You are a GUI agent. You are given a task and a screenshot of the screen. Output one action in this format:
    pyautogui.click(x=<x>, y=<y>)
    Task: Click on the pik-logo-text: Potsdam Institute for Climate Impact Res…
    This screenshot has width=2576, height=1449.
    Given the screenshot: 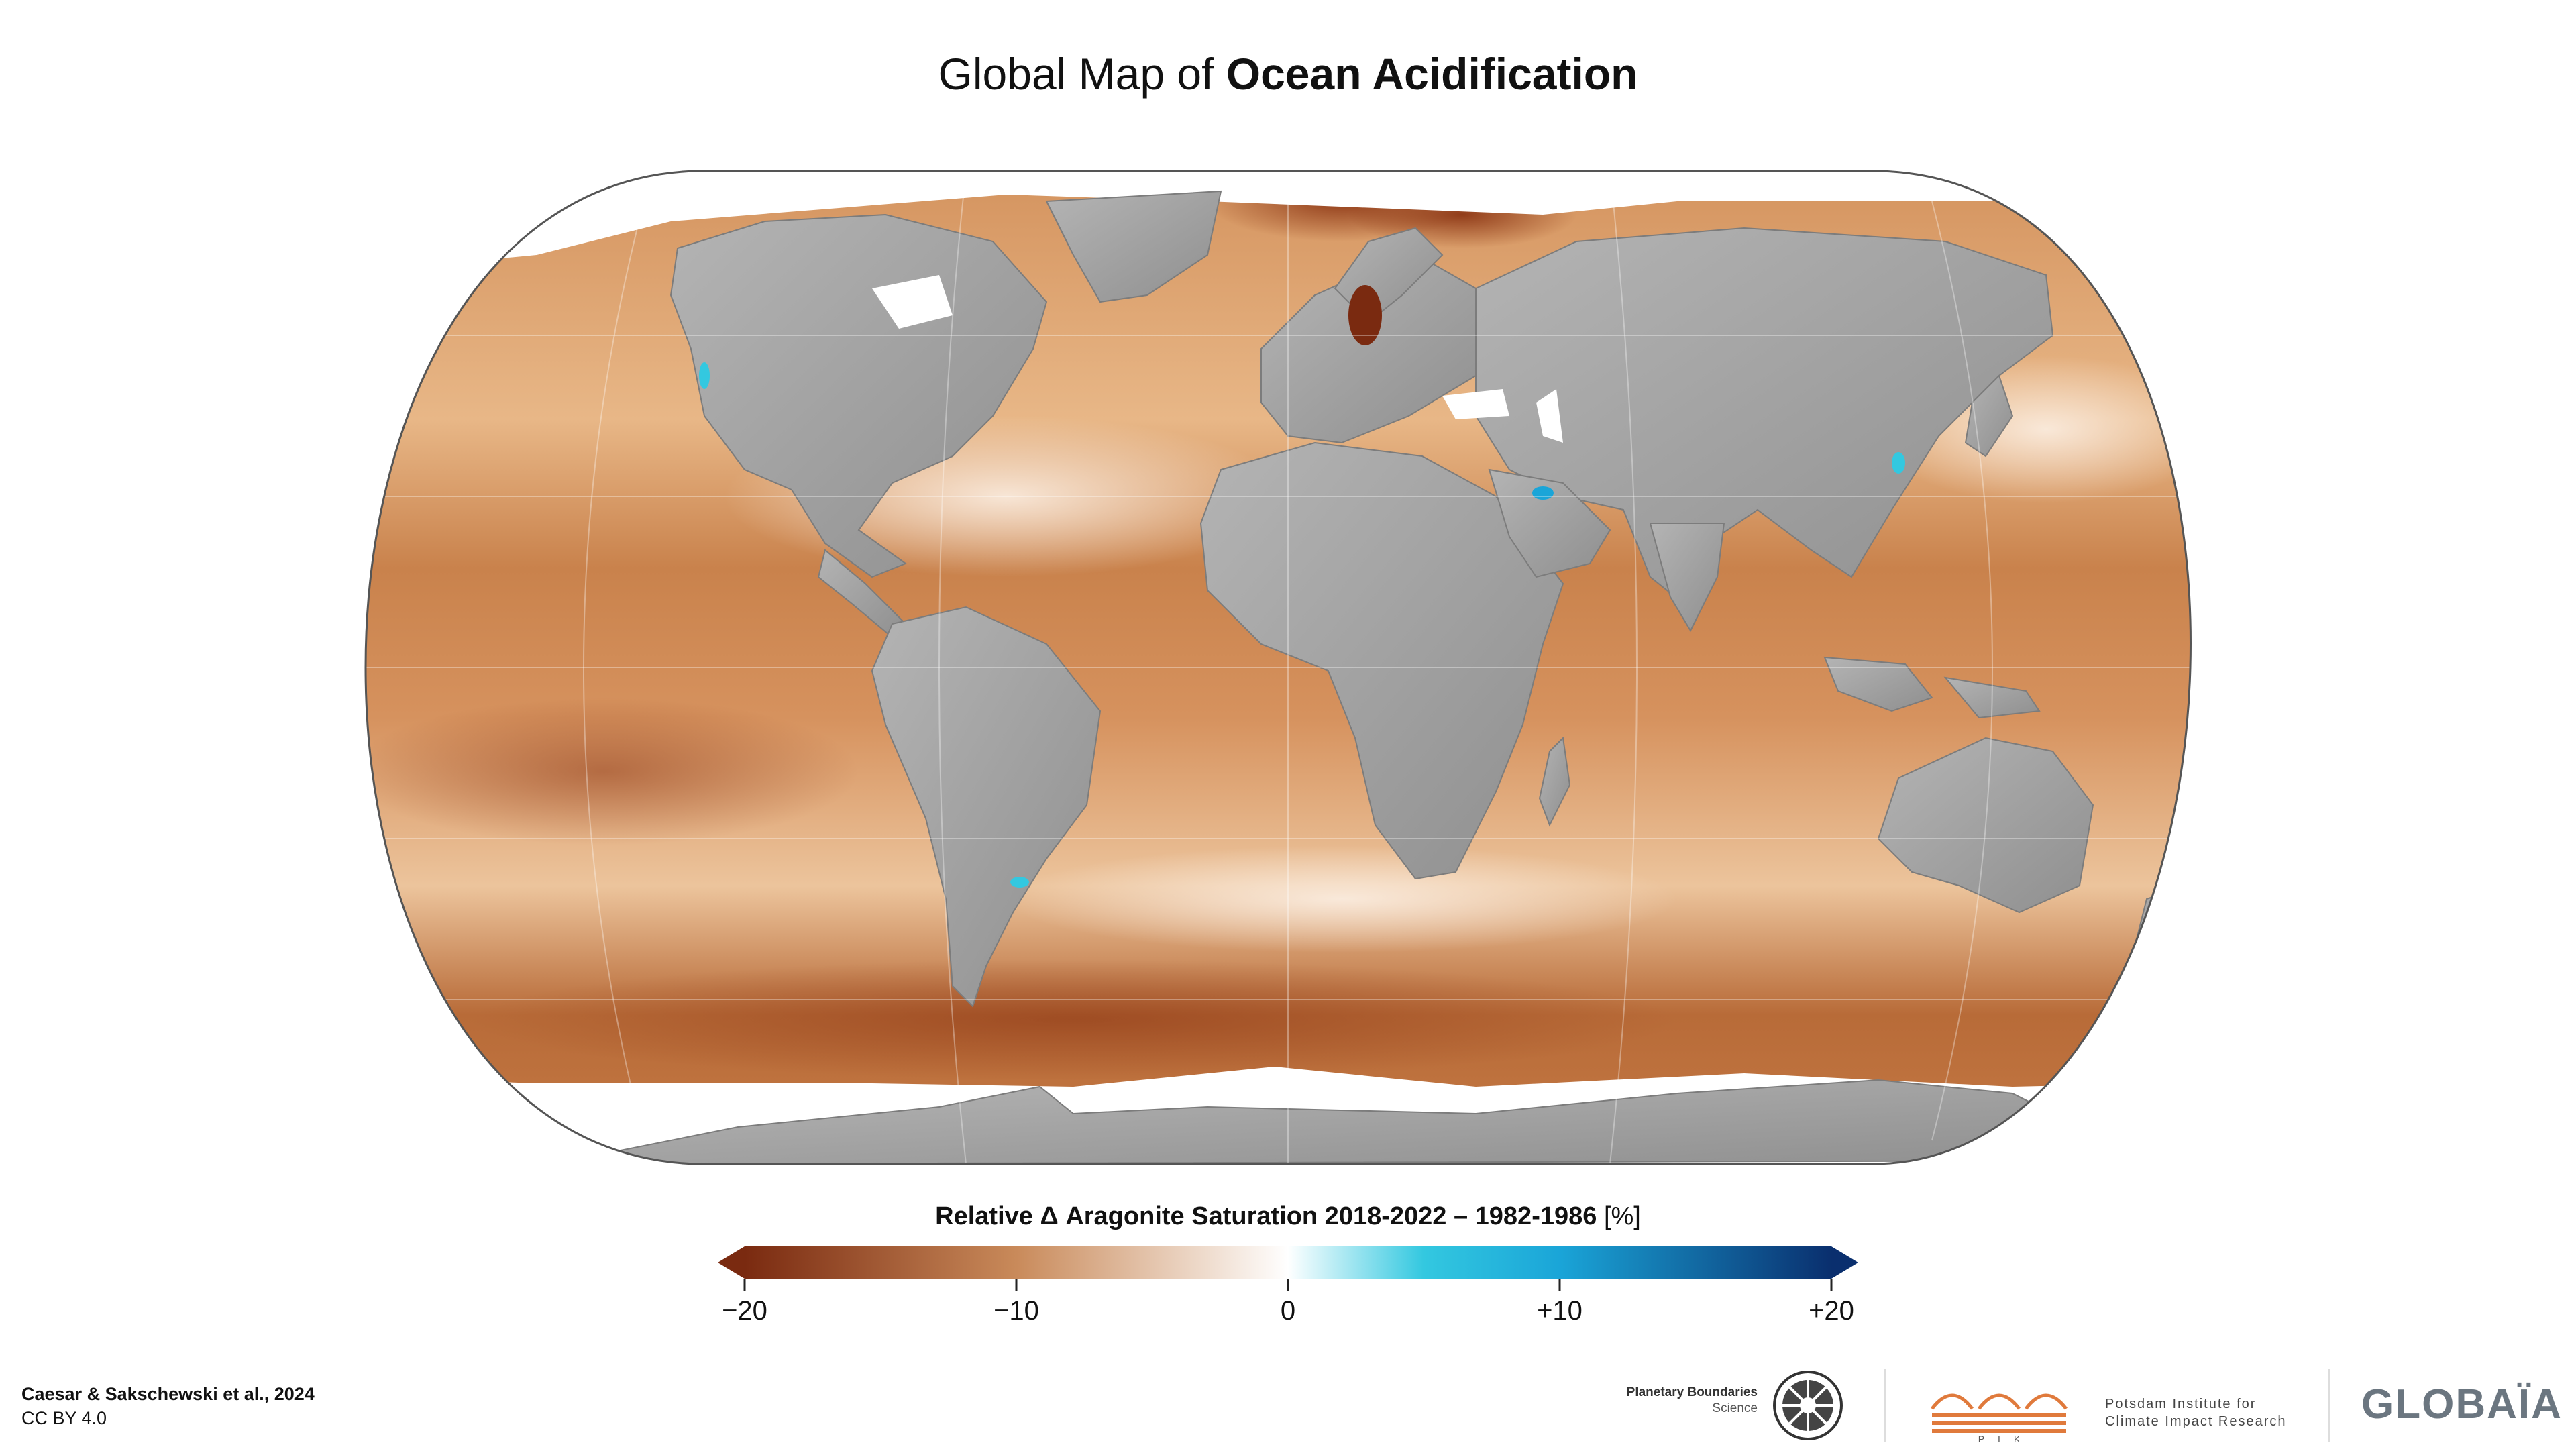 What is the action you would take?
    pyautogui.click(x=2196, y=1412)
    